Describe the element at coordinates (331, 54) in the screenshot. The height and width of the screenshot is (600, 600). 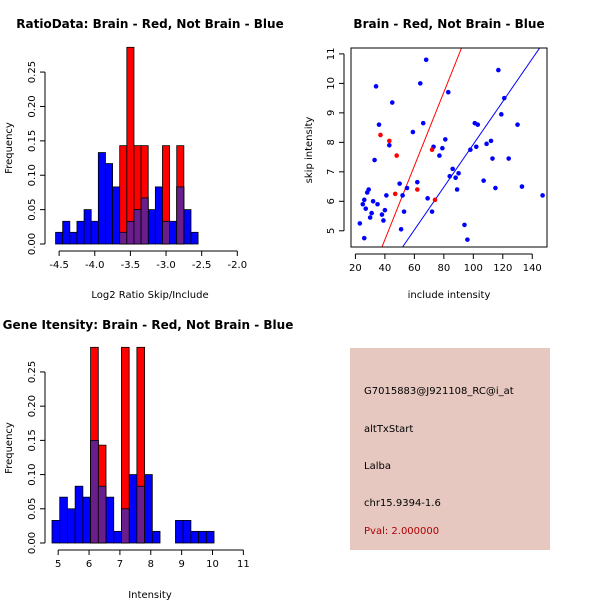
I see `scatter-y-tick-label: 11` at that location.